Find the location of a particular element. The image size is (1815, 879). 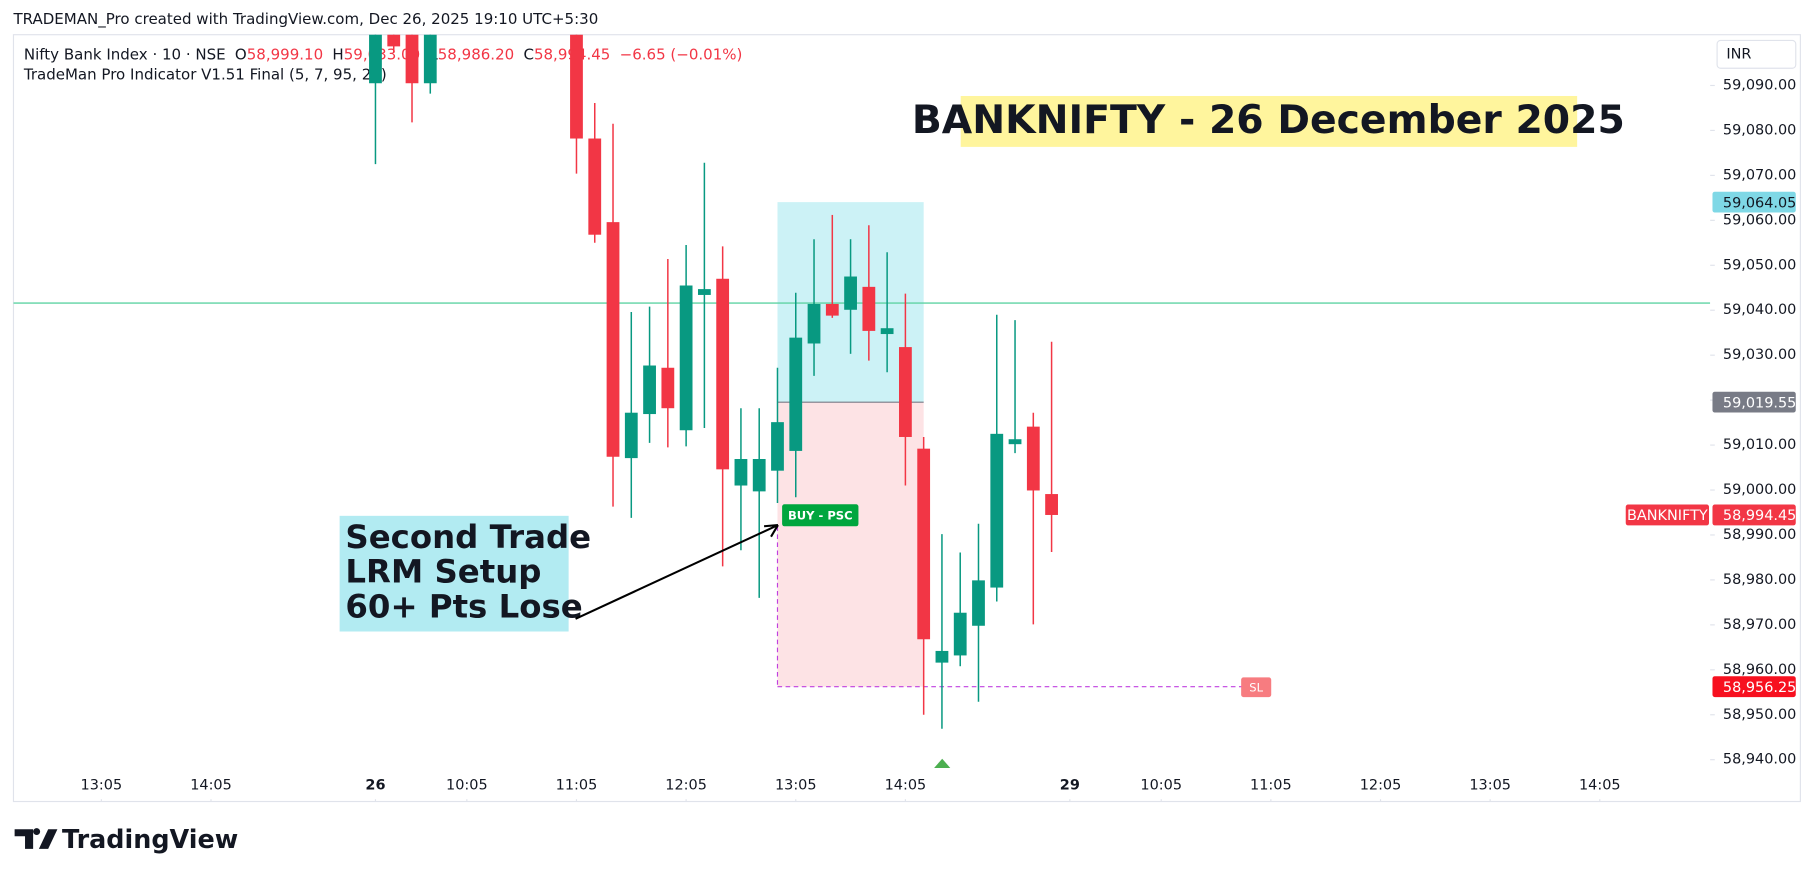

footer-logo: TradingView is located at coordinates (150, 839).